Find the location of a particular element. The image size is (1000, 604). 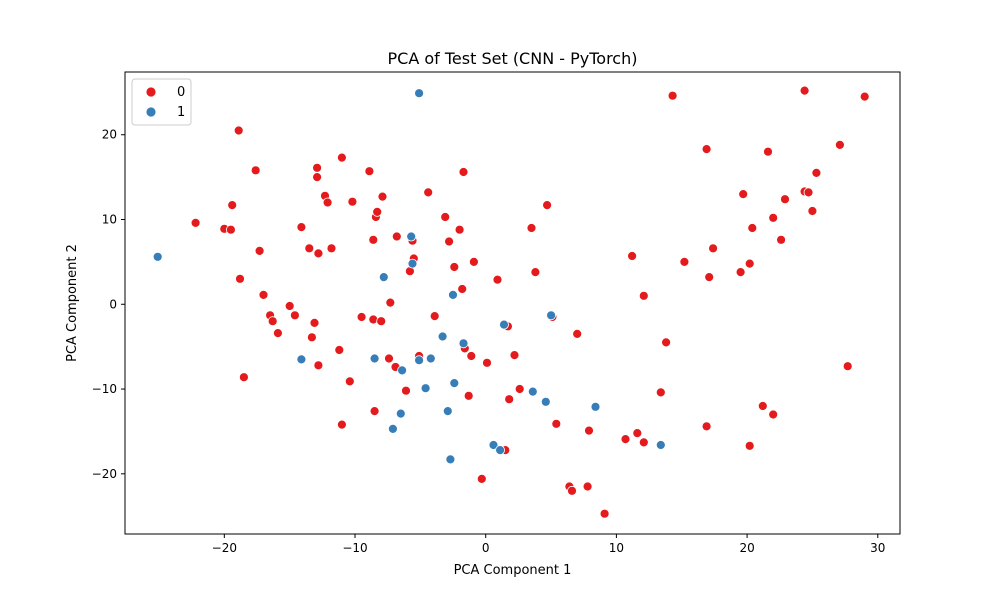

x-axis-ticks: −20 −10 0 10 20 30 is located at coordinates (548, 544).